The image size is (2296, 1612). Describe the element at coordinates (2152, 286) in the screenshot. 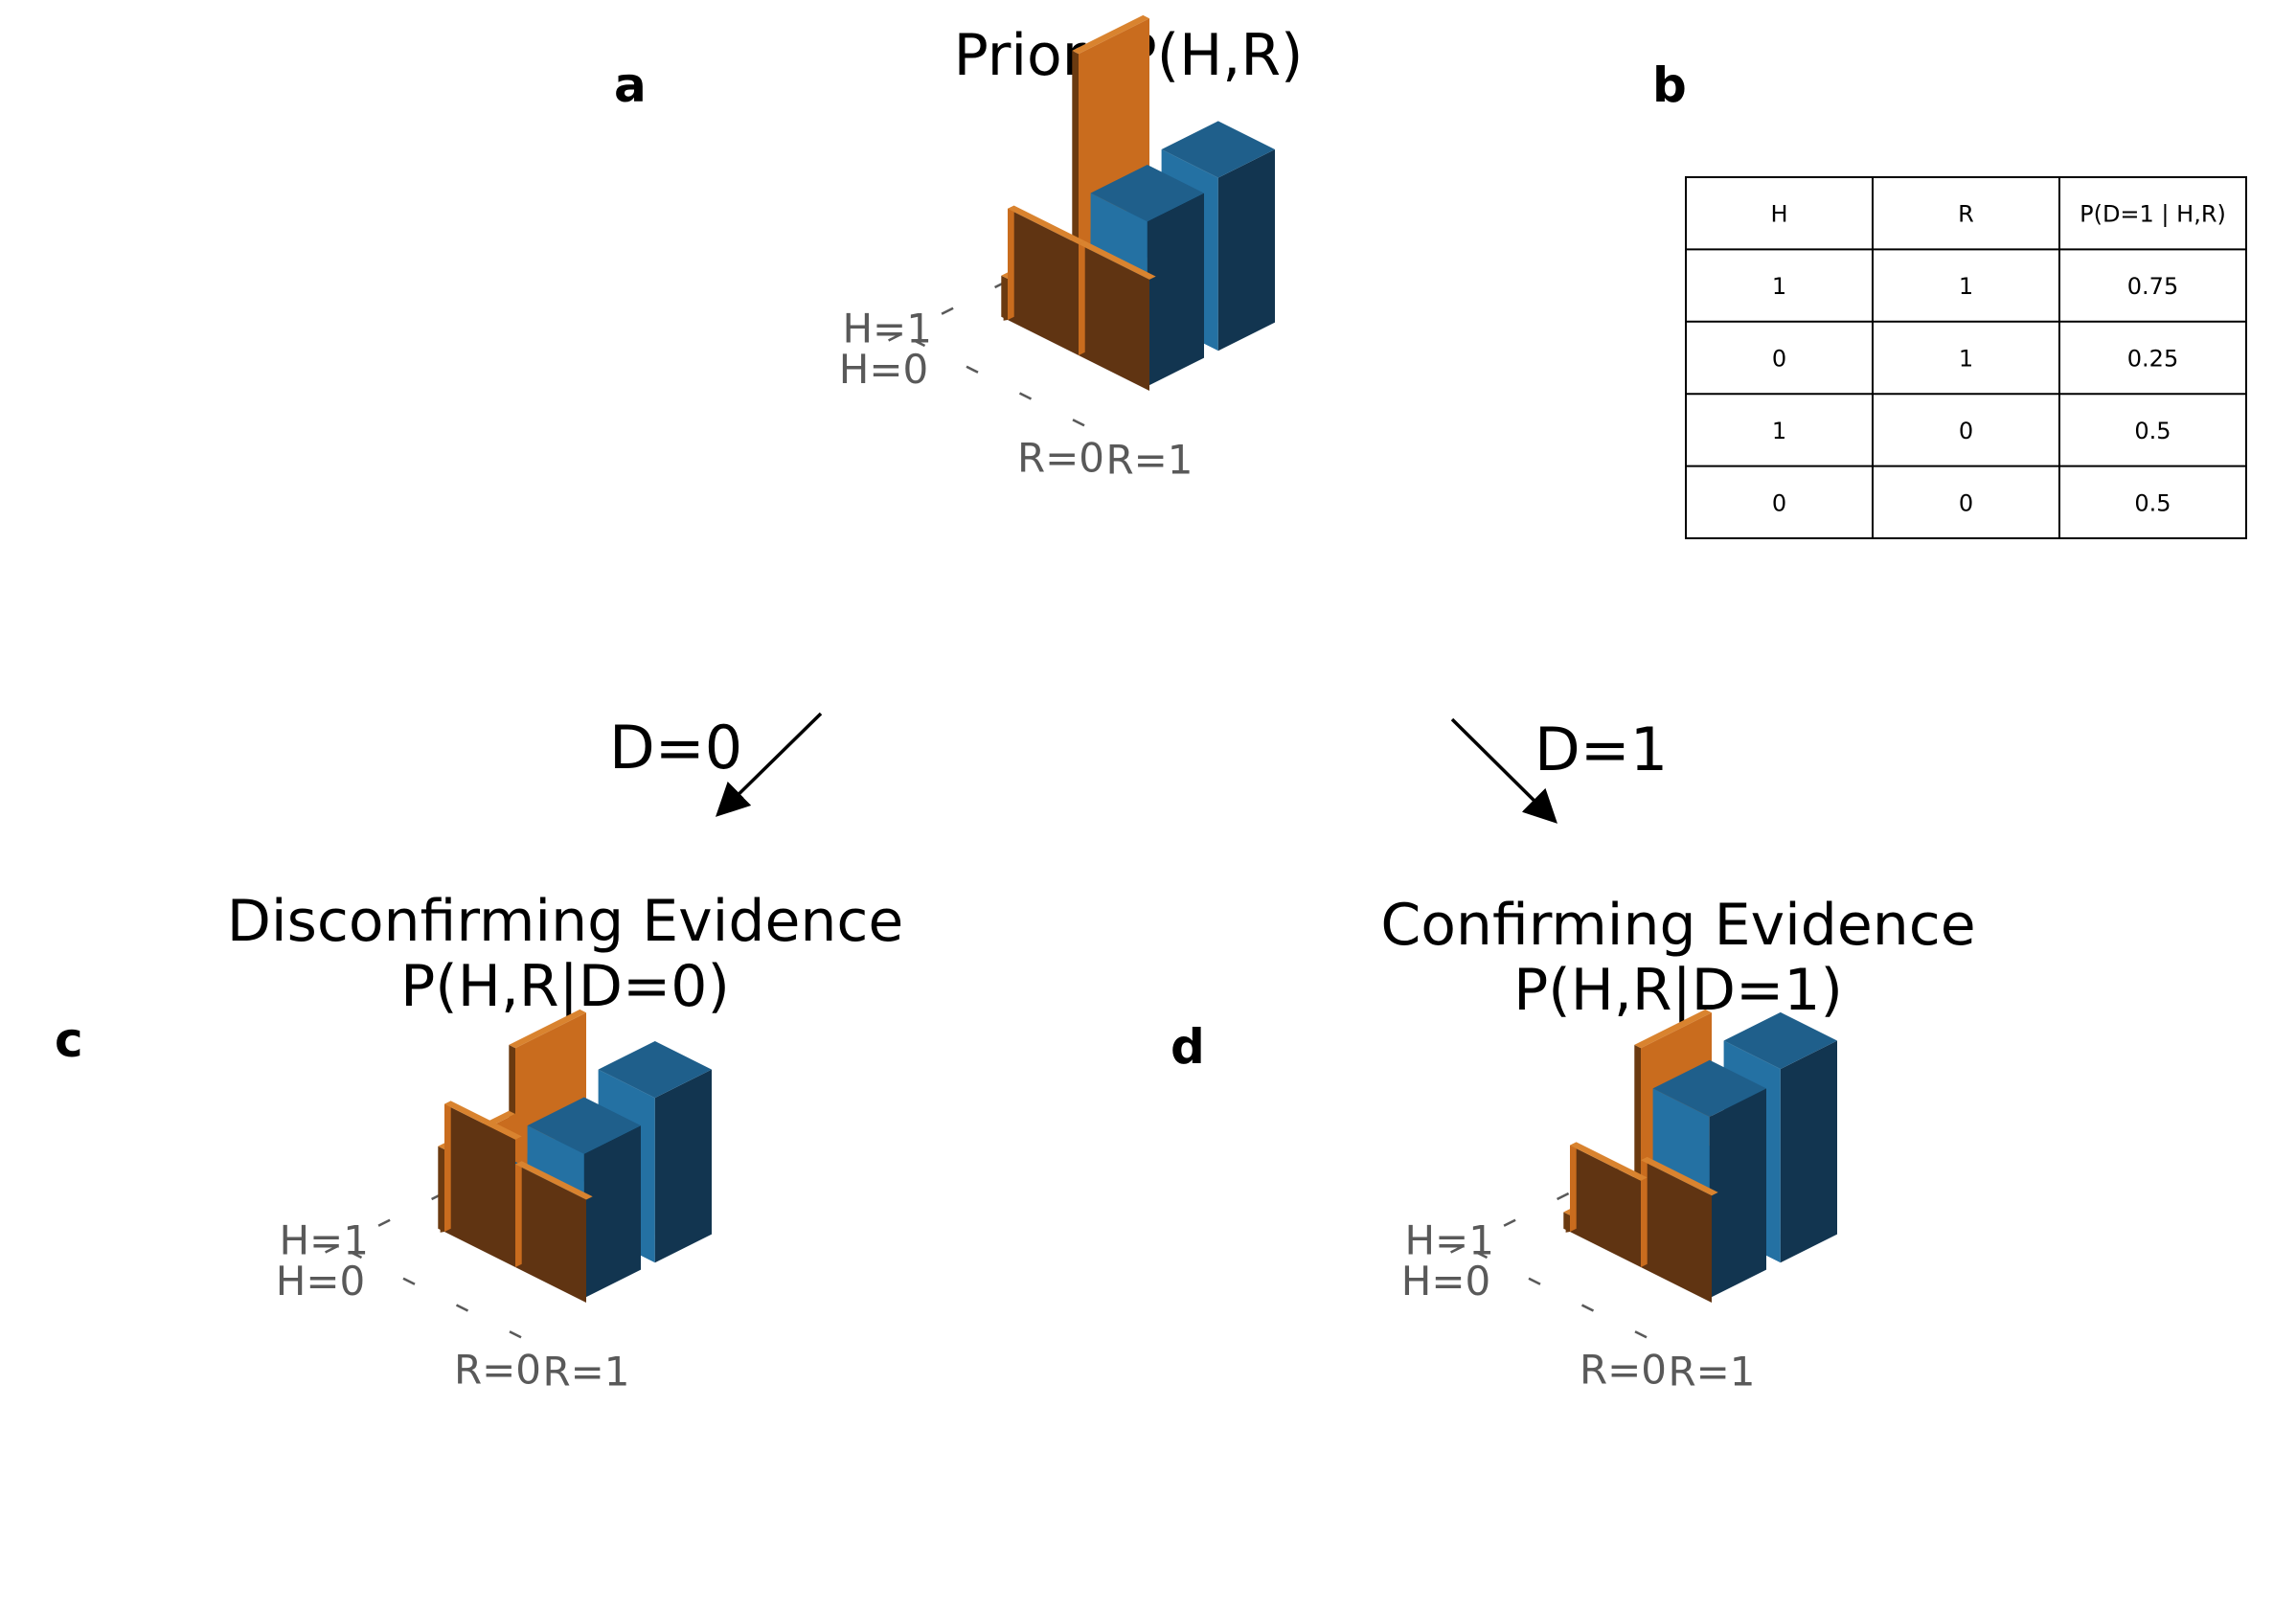

I see `table-cell: 0.75` at that location.